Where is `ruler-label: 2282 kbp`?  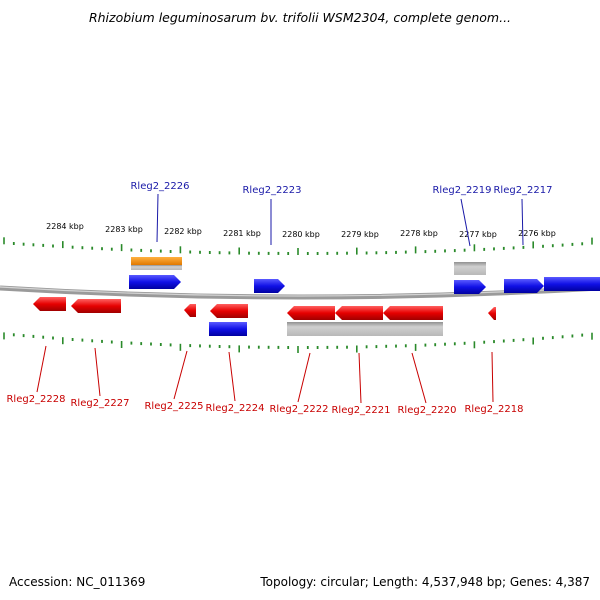
ruler-label: 2282 kbp is located at coordinates (183, 231).